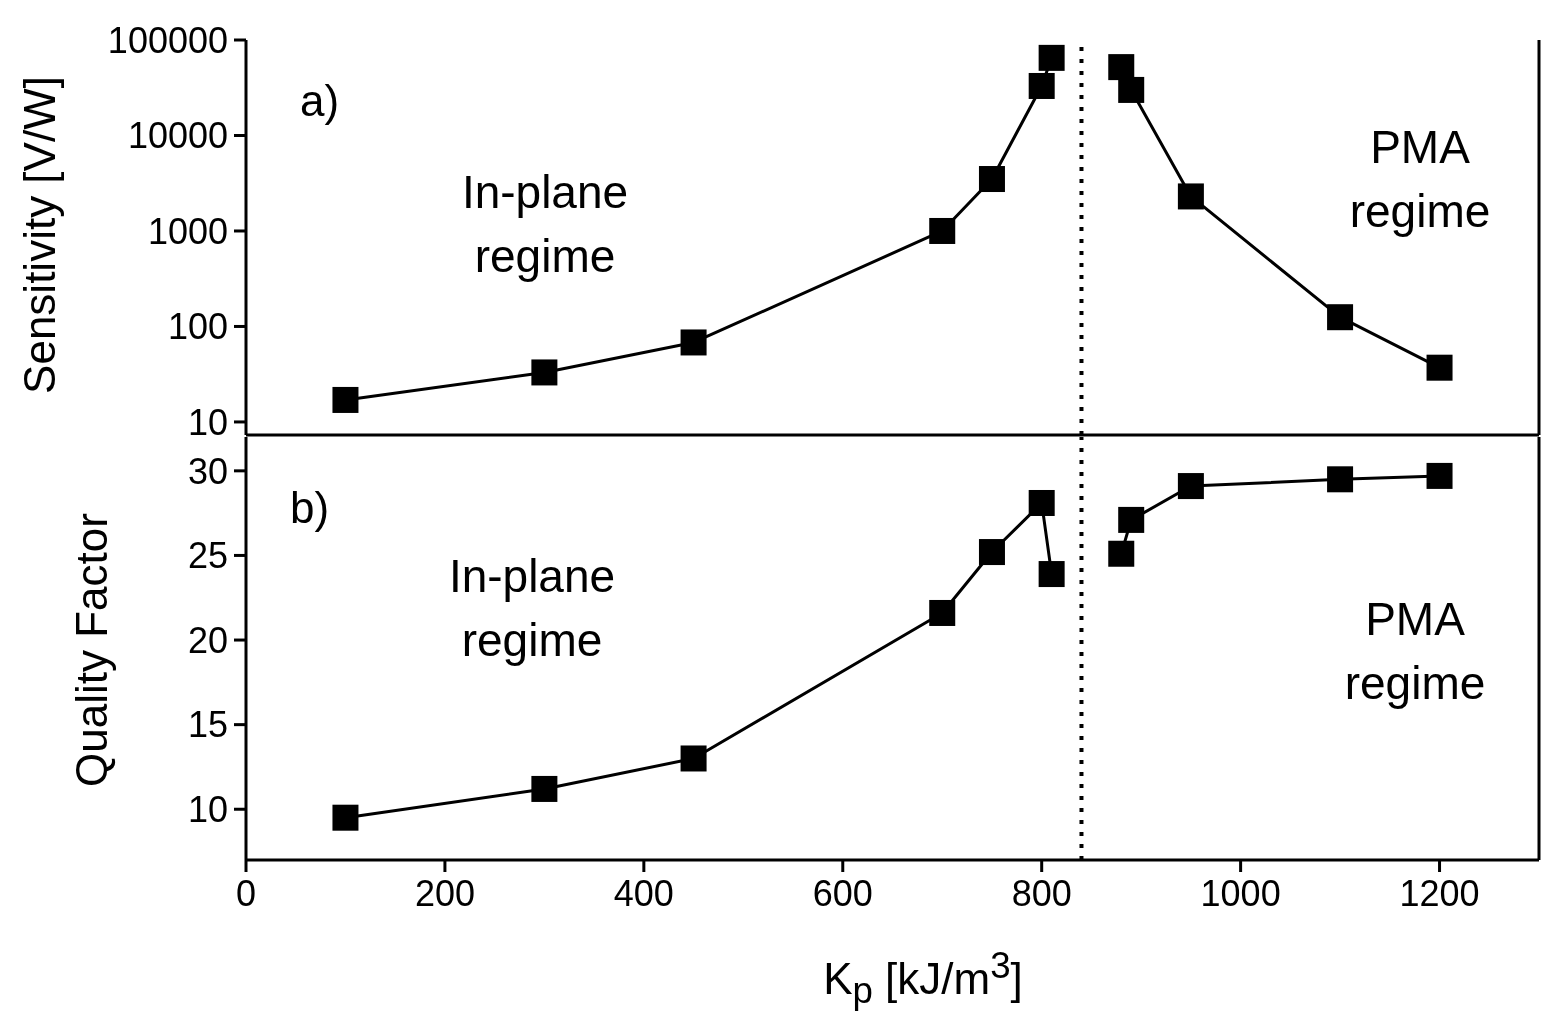 The width and height of the screenshot is (1548, 1020). Describe the element at coordinates (187, 231) in the screenshot. I see `y-tick-label: 1000` at that location.